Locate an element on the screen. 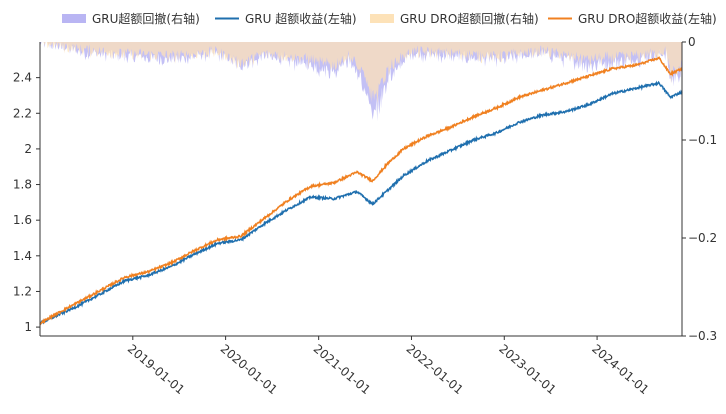 Image resolution: width=726 pixels, height=414 pixels. left-tick-label: 2 is located at coordinates (28, 149).